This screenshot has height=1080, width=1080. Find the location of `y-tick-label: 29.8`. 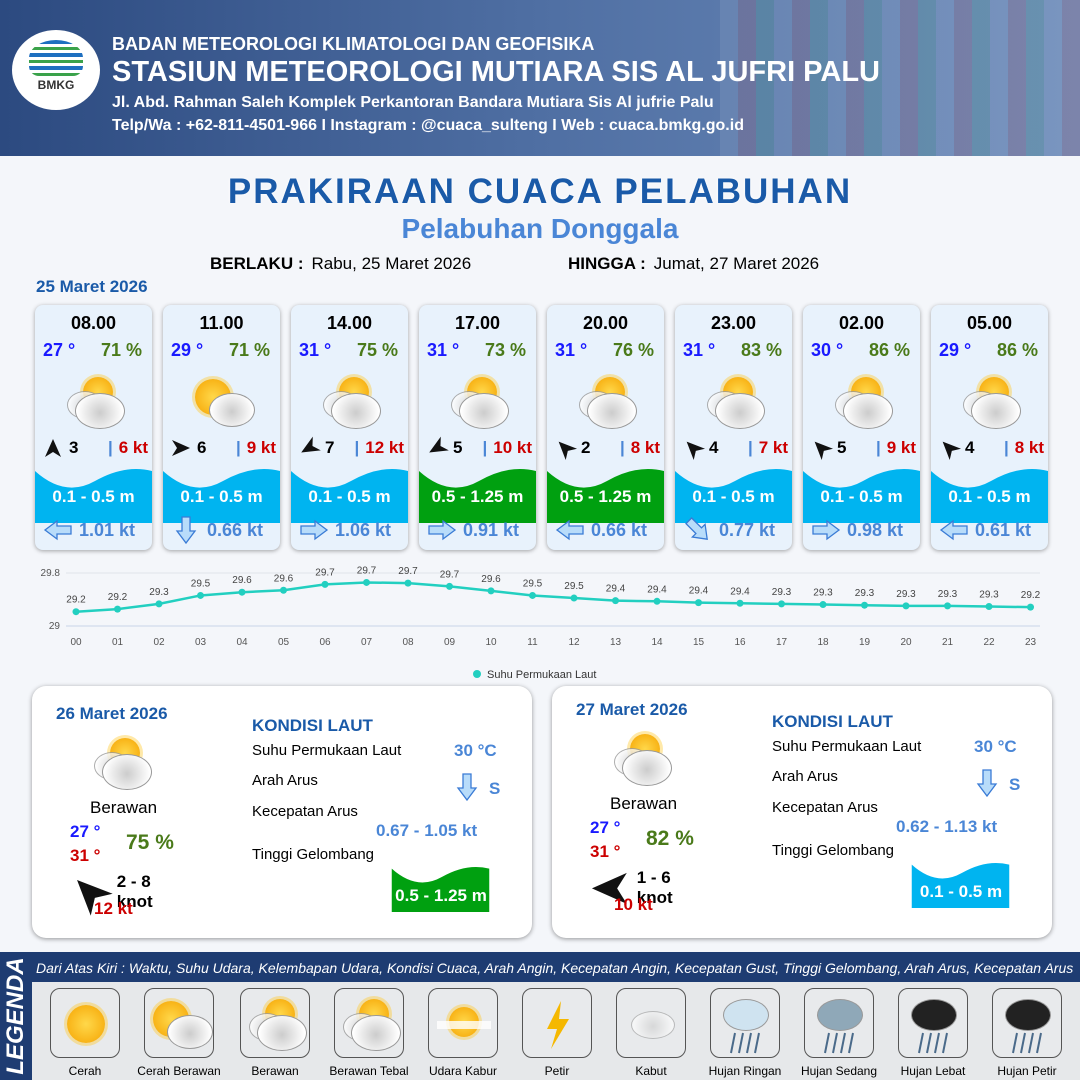

y-tick-label: 29.8 is located at coordinates (51, 573).